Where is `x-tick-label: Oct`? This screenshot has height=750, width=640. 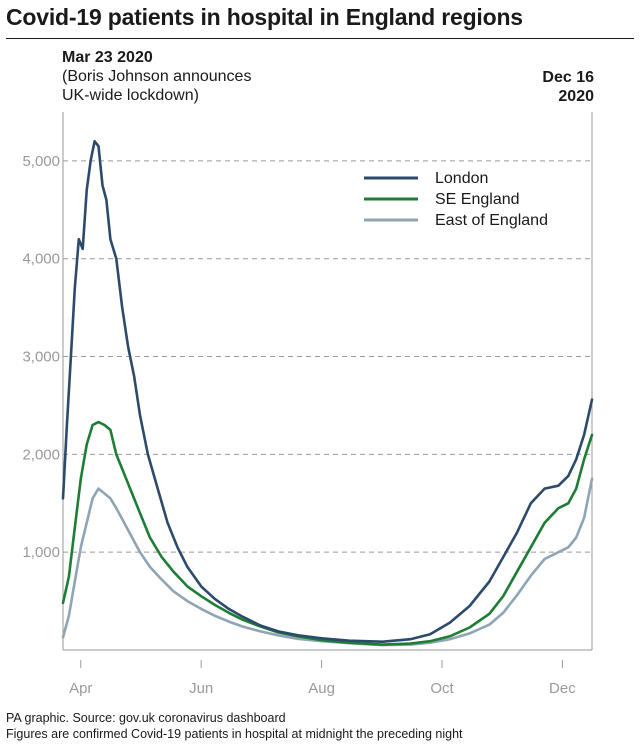 x-tick-label: Oct is located at coordinates (442, 688).